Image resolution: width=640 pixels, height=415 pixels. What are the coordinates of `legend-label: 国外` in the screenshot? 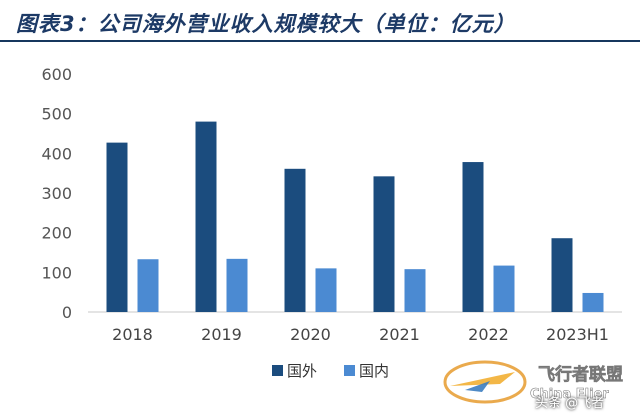 It's located at (302, 371).